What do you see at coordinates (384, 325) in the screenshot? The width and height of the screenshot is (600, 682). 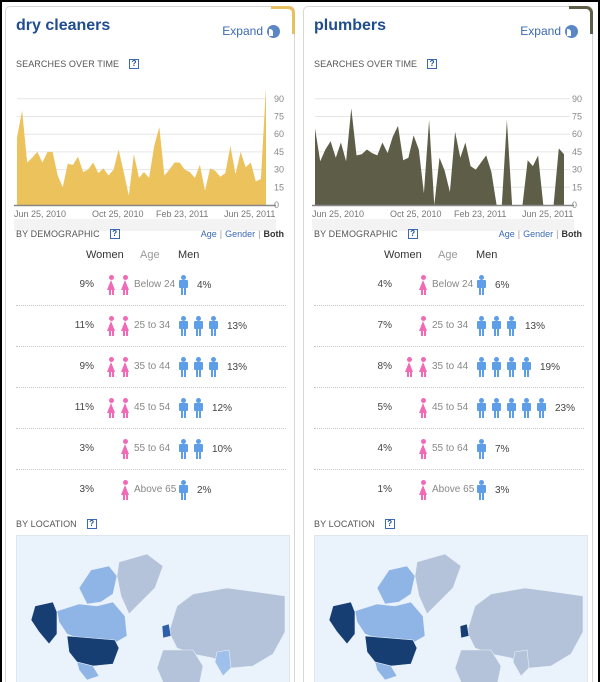 I see `women-percent: 7%` at bounding box center [384, 325].